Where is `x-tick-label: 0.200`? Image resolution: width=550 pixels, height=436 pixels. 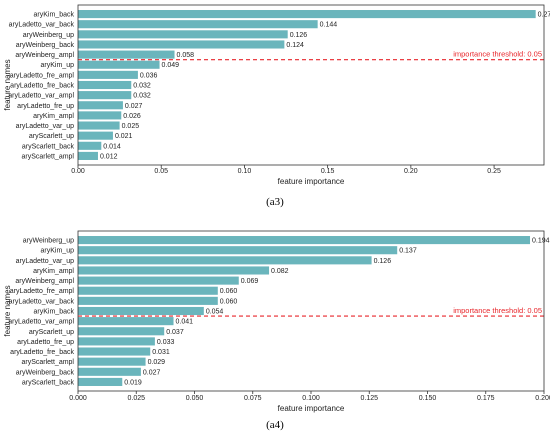 x-tick-label: 0.200 is located at coordinates (542, 398).